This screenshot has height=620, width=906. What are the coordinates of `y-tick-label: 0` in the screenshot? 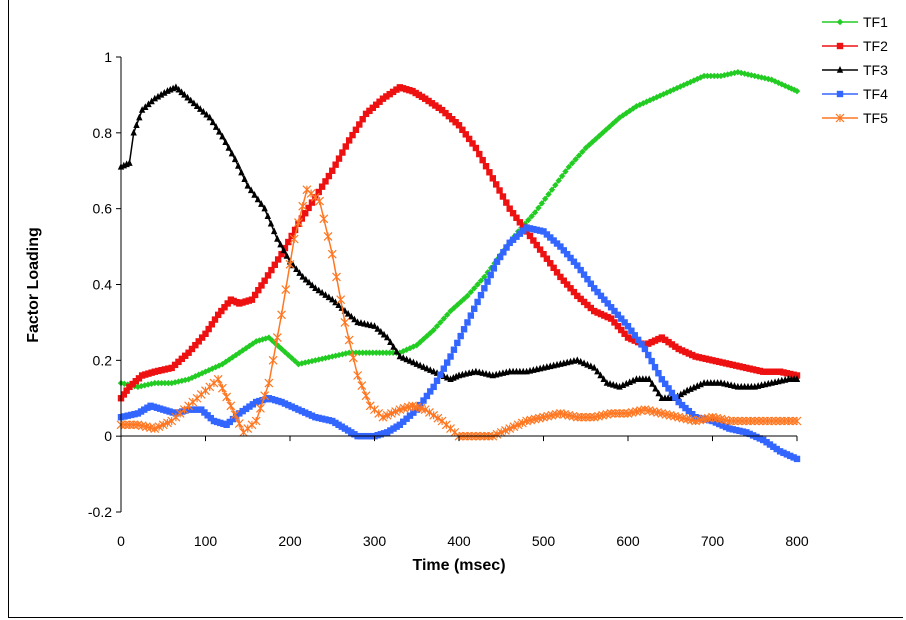 It's located at (108, 436).